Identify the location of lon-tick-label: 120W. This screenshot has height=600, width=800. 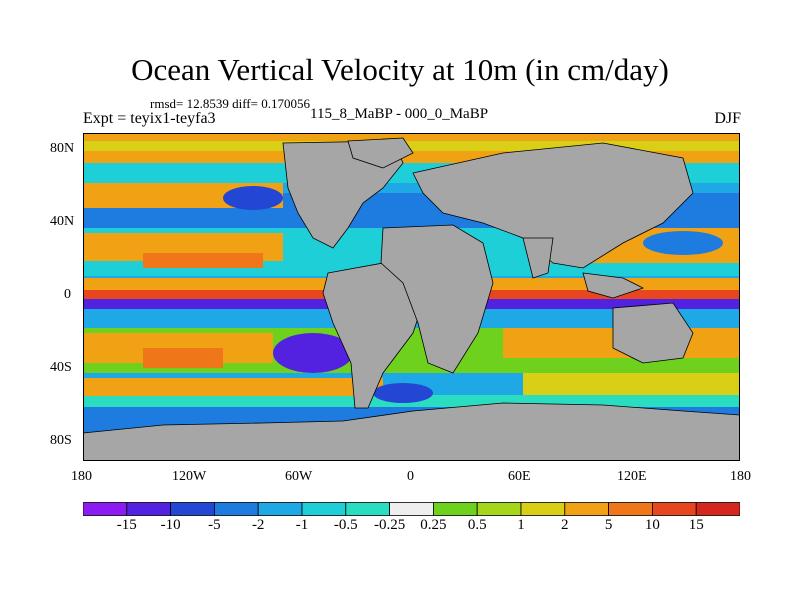
(189, 476).